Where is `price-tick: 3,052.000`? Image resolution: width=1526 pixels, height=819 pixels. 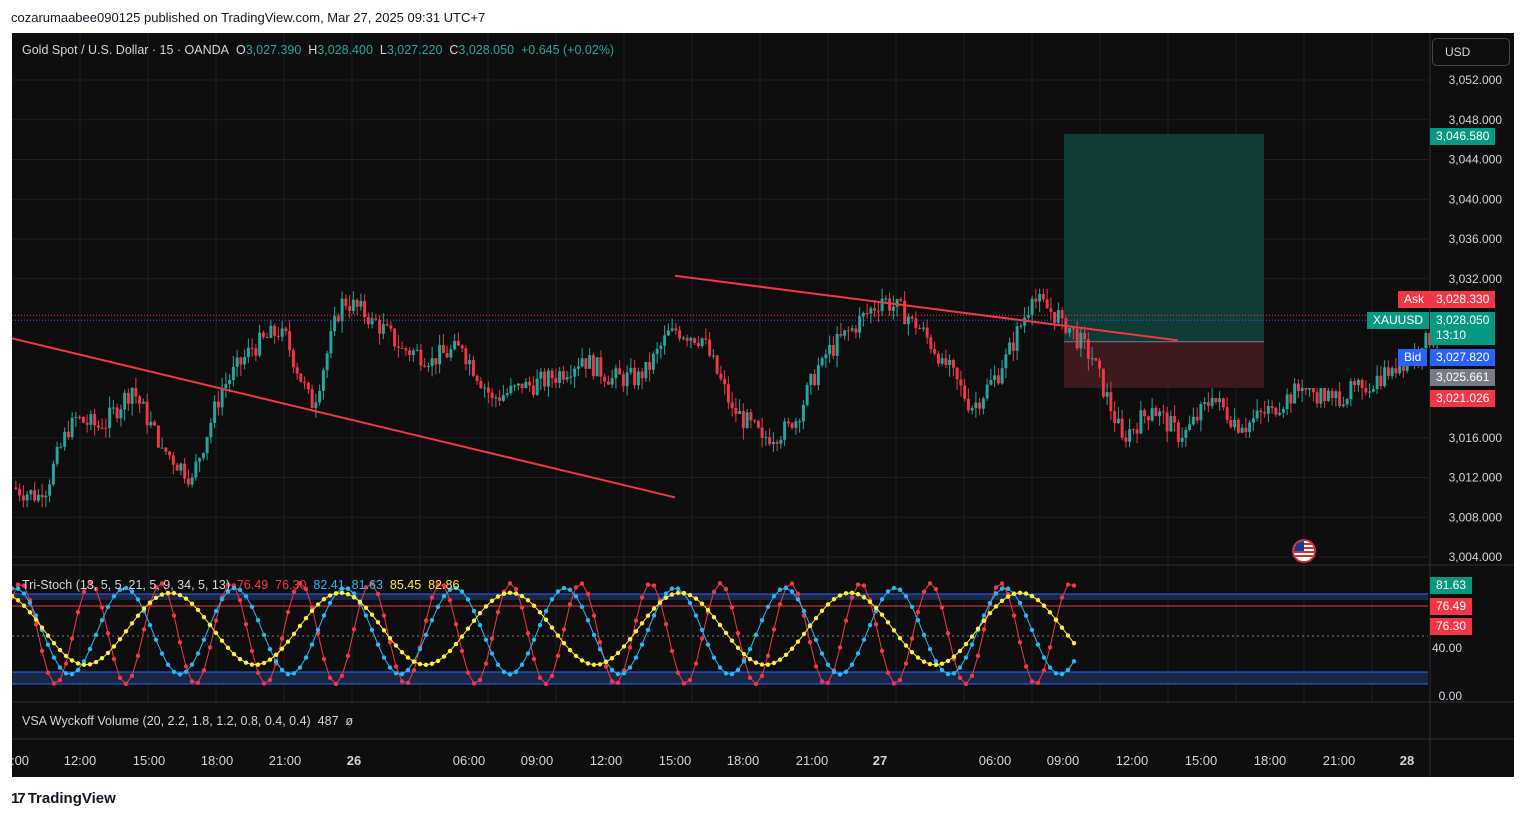 price-tick: 3,052.000 is located at coordinates (1476, 80).